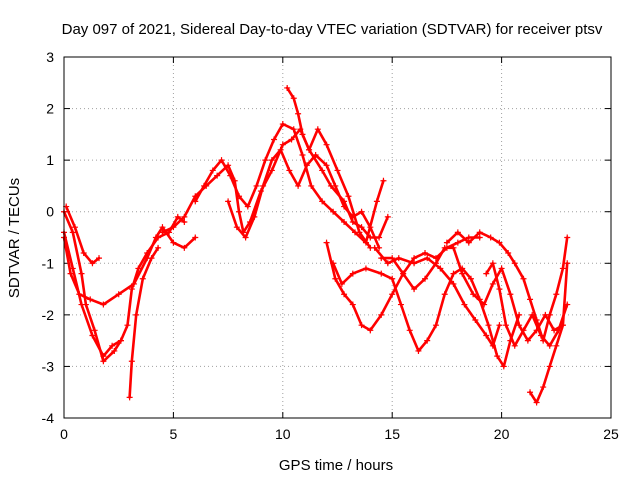 The image size is (640, 480). Describe the element at coordinates (50, 212) in the screenshot. I see `y-tick-label: 0` at that location.